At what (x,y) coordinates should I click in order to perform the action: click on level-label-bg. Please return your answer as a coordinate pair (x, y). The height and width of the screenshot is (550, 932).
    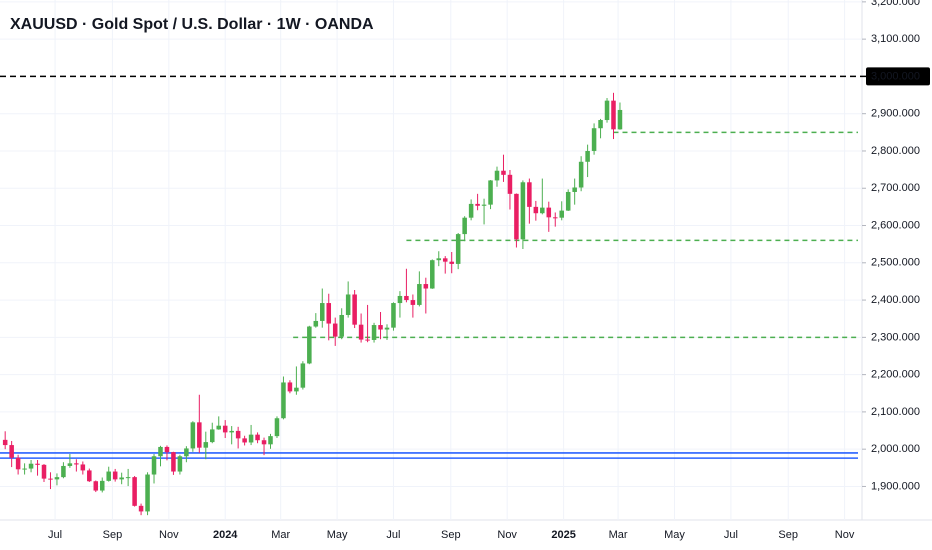
    Looking at the image, I should click on (898, 76).